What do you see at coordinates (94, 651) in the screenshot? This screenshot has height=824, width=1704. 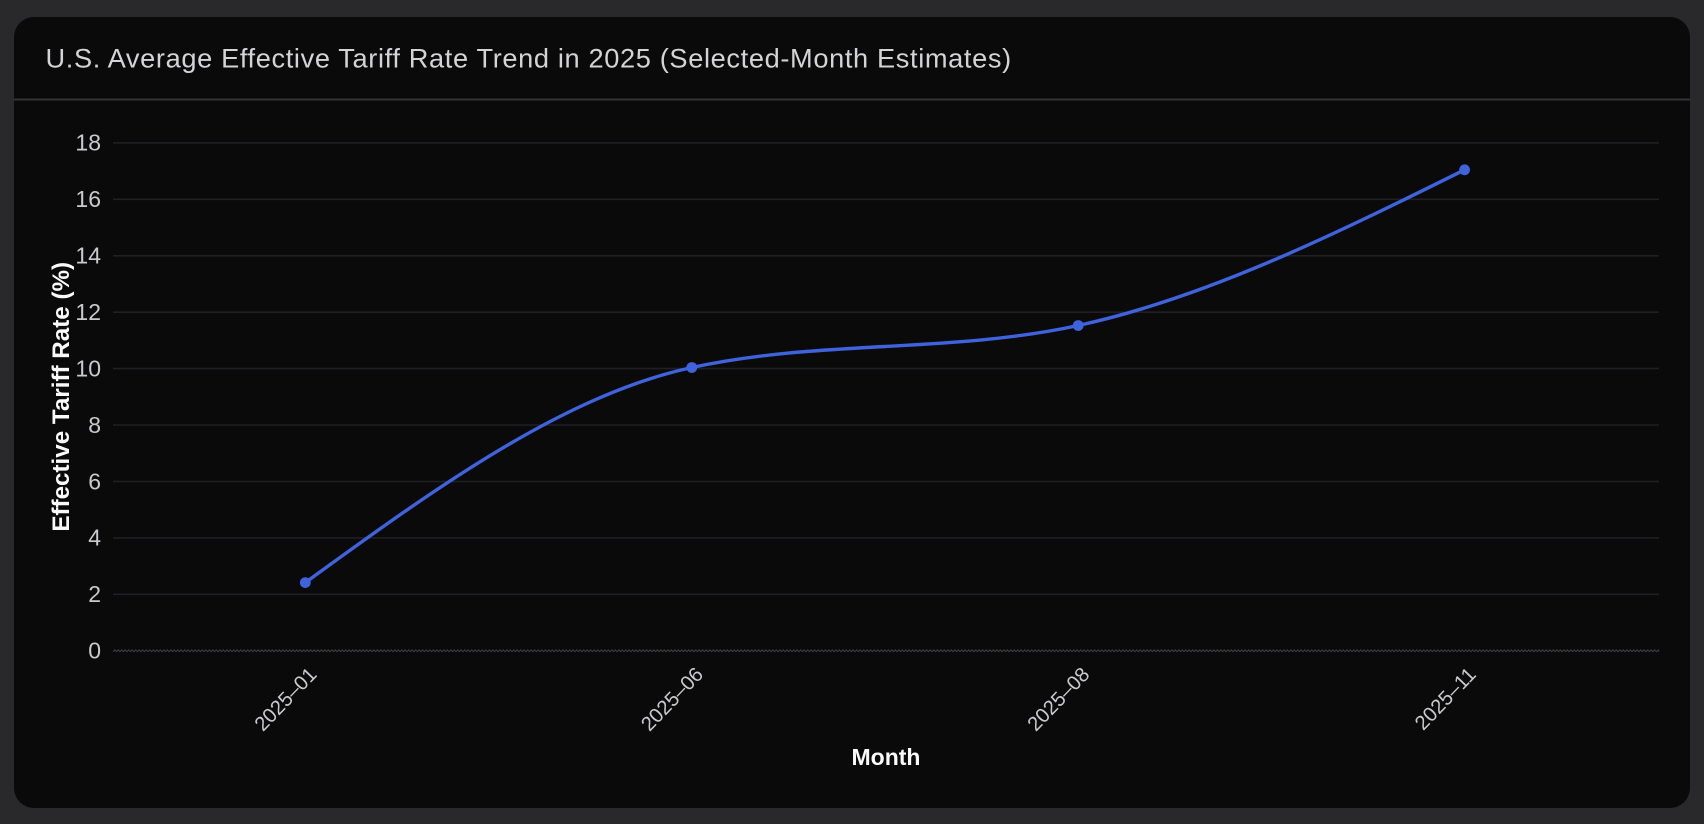 I see `svg-text: 0` at bounding box center [94, 651].